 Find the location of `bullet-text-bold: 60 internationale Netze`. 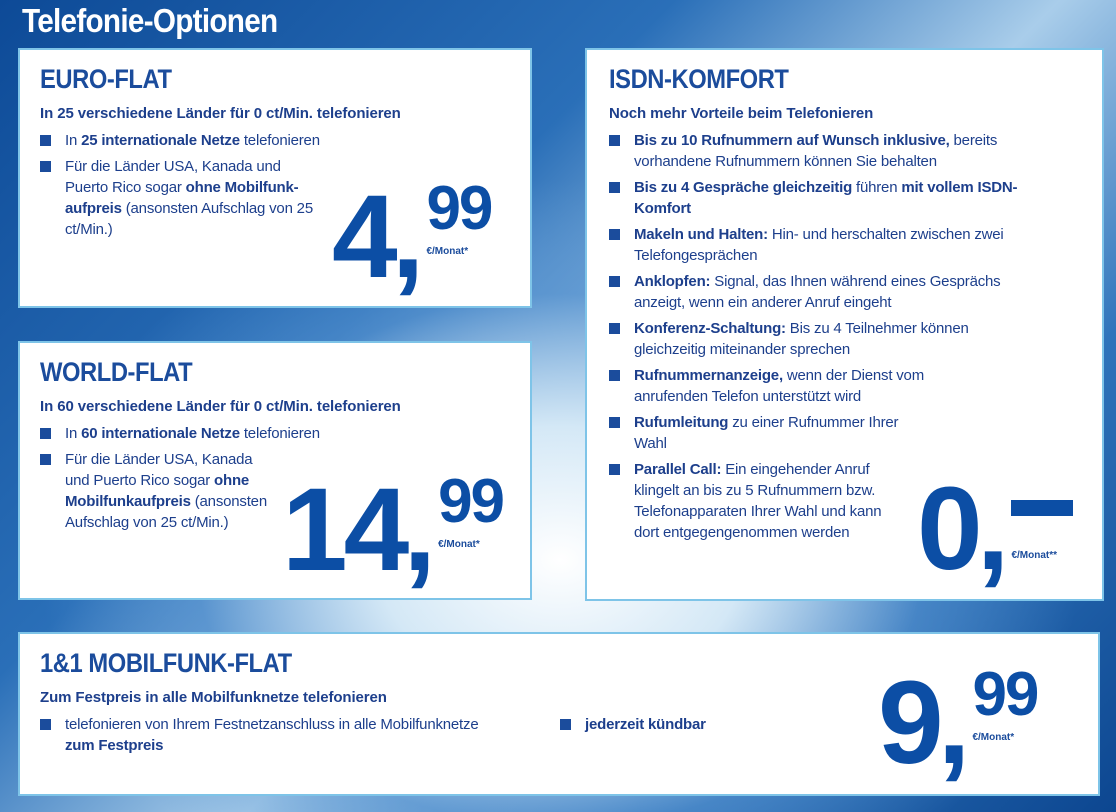

bullet-text-bold: 60 internationale Netze is located at coordinates (160, 433).